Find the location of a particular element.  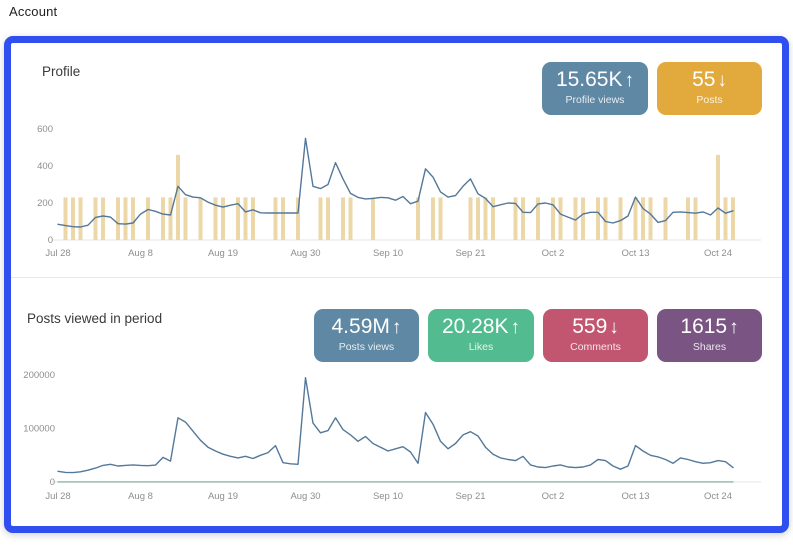

stat-badge-value: 15.65K ↑ is located at coordinates (595, 80).